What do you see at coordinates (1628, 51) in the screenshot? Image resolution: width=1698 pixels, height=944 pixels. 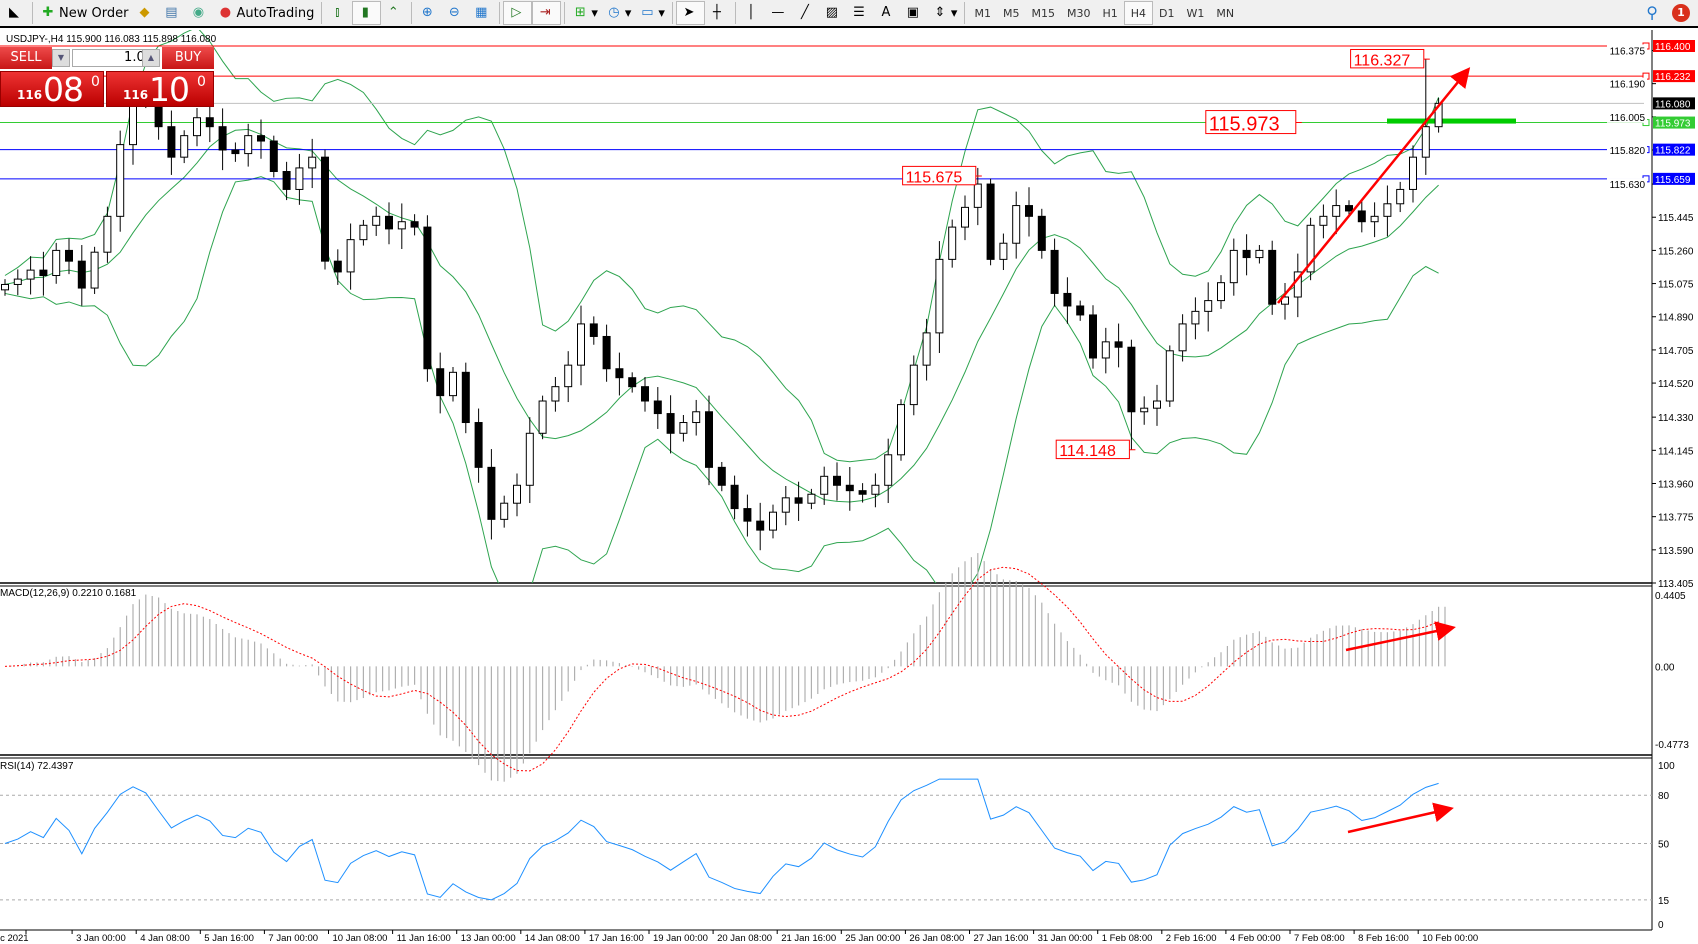 I see `price-tick-label: 116.375` at bounding box center [1628, 51].